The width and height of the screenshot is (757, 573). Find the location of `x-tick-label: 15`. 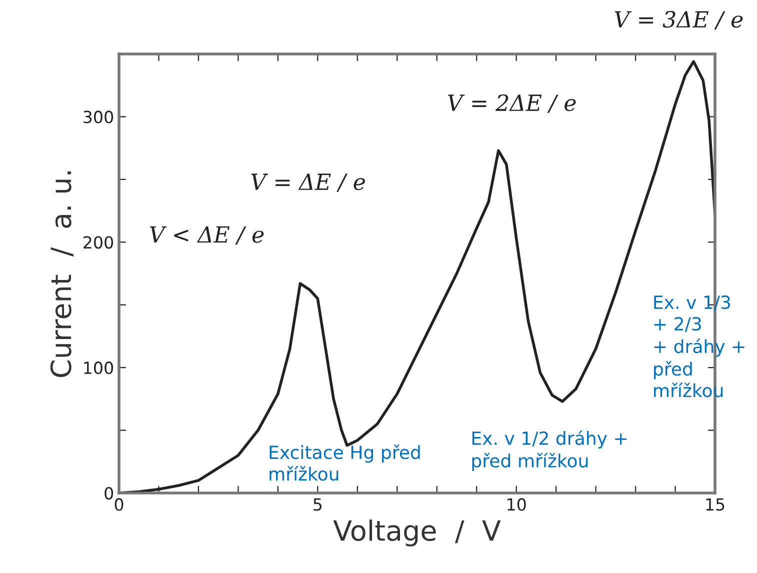

x-tick-label: 15 is located at coordinates (715, 504).